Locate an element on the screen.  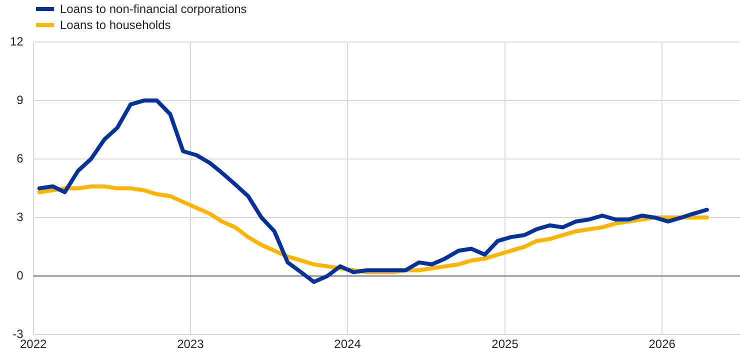
x-tick-label: 2026 is located at coordinates (662, 344).